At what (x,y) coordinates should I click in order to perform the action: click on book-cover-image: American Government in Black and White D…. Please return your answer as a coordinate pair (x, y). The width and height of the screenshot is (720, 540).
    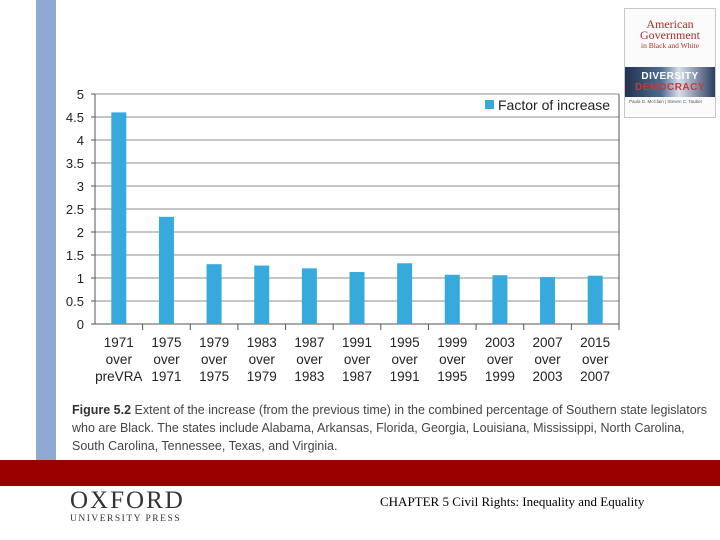
    Looking at the image, I should click on (670, 63).